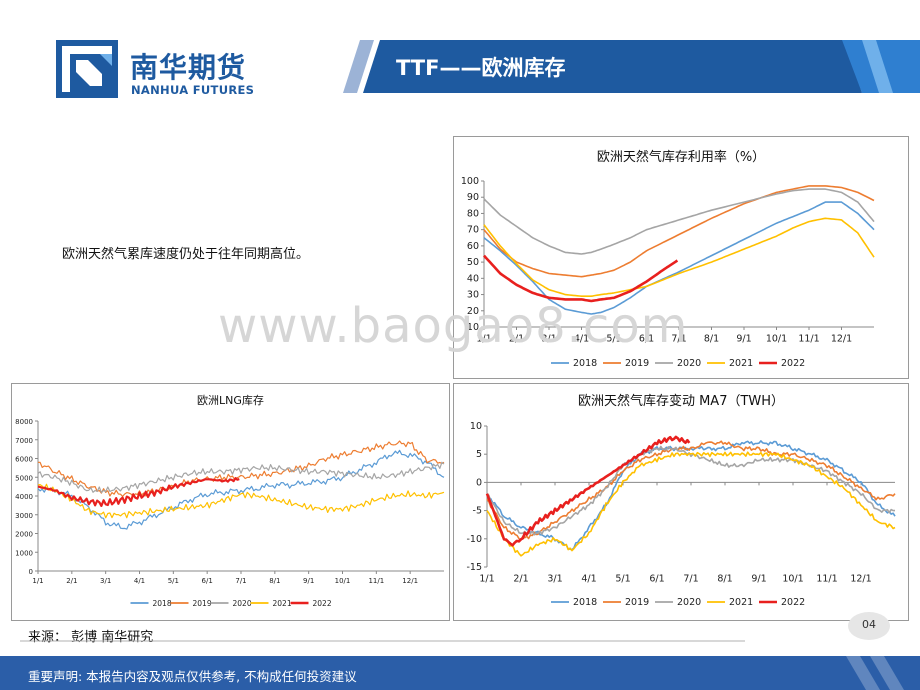 This screenshot has width=920, height=690. I want to click on source-divider, so click(382, 641).